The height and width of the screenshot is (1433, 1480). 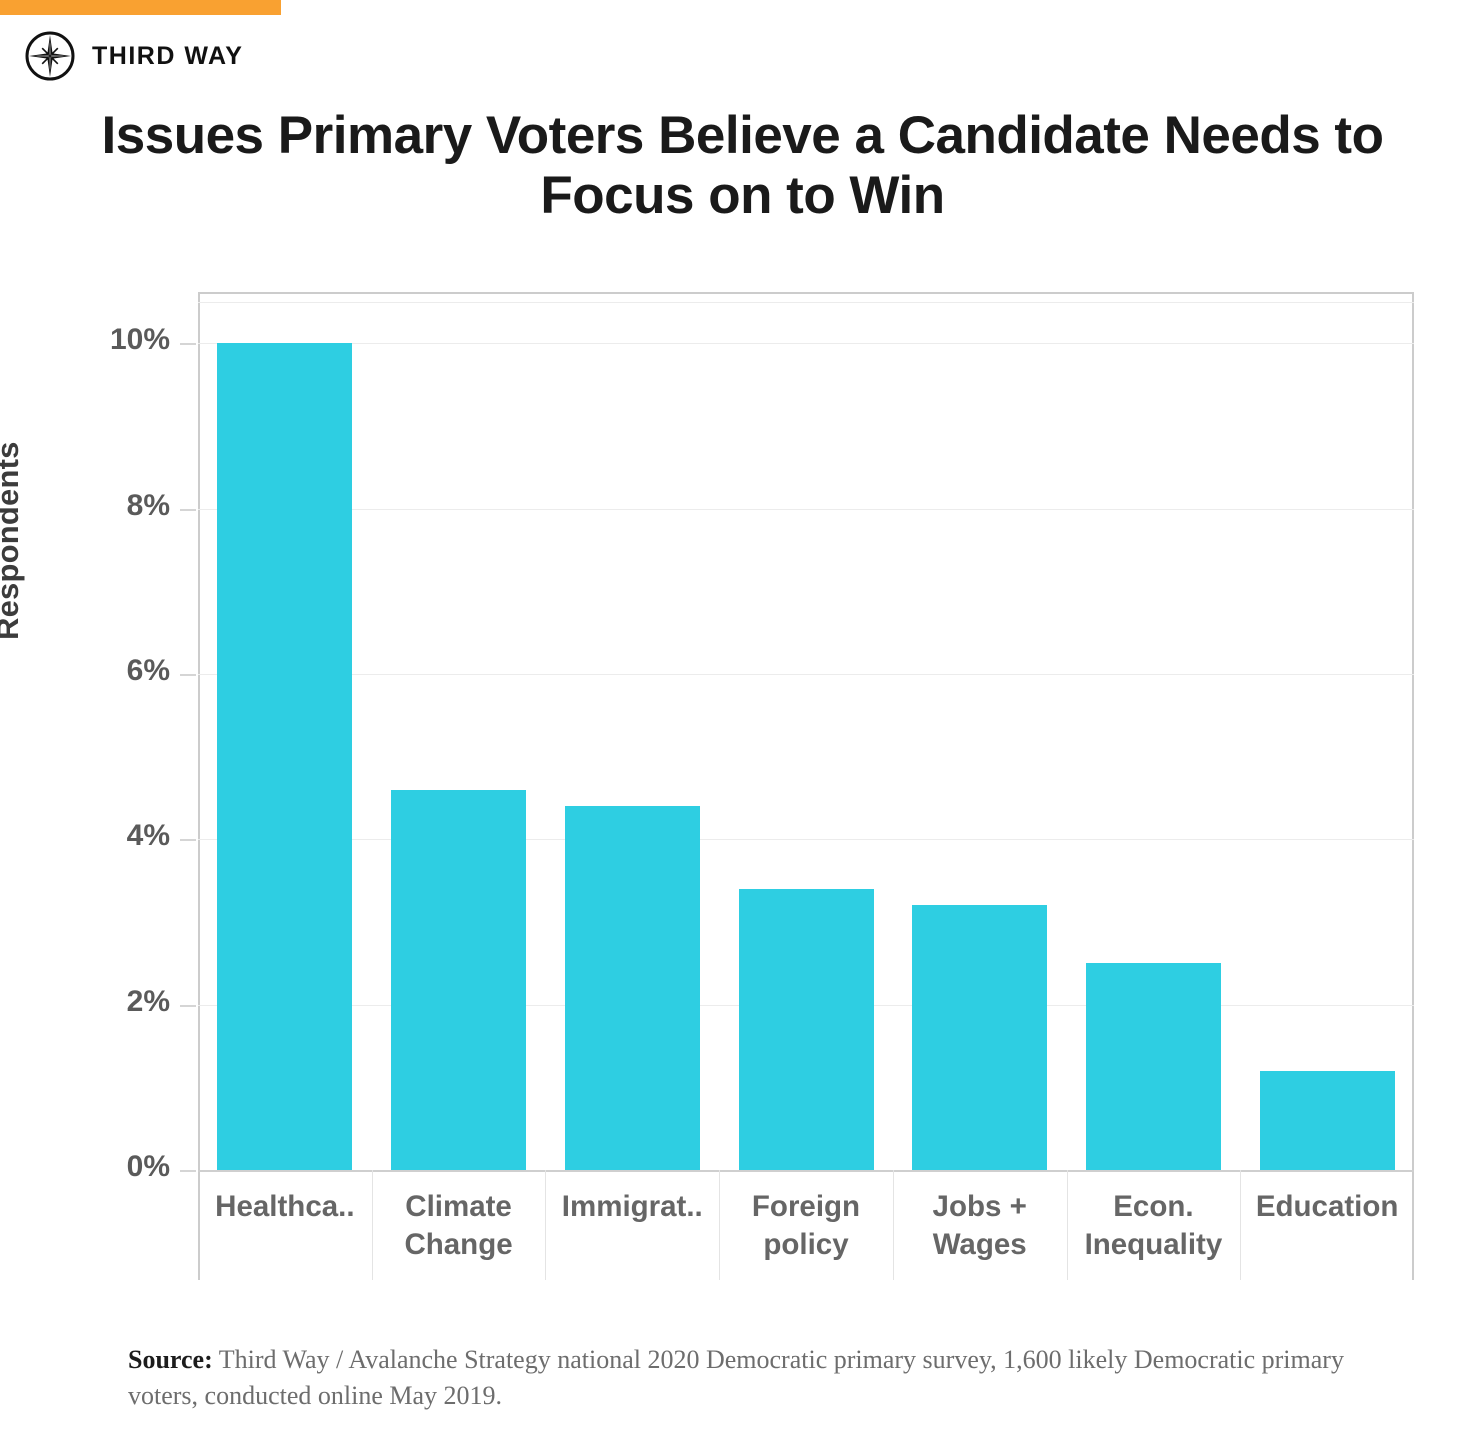 What do you see at coordinates (285, 1206) in the screenshot?
I see `x-tick-label: Healthca..` at bounding box center [285, 1206].